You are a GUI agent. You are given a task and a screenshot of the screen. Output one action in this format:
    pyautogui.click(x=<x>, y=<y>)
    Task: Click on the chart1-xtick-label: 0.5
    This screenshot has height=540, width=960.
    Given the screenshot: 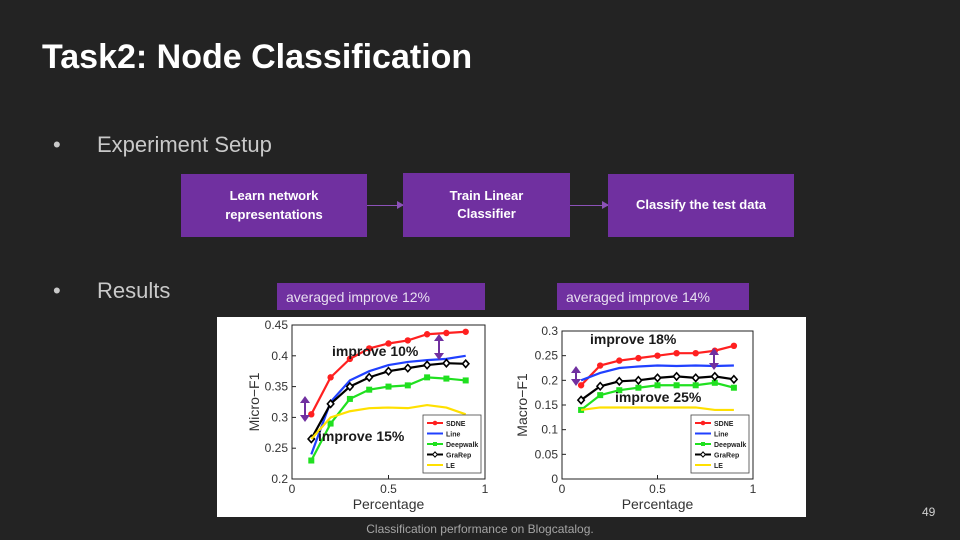 What is the action you would take?
    pyautogui.click(x=388, y=489)
    